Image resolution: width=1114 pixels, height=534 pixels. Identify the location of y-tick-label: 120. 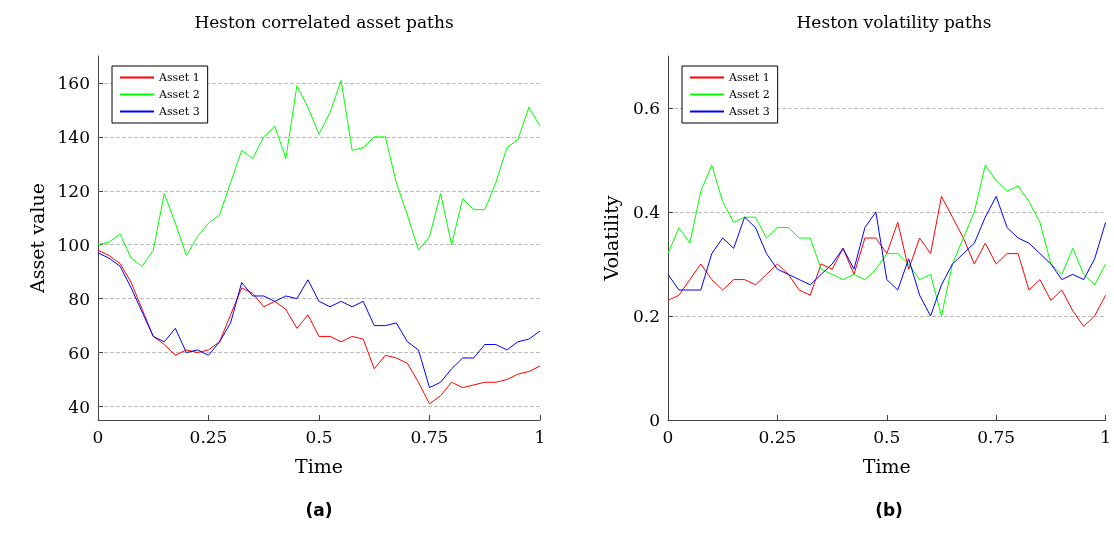
(73, 190).